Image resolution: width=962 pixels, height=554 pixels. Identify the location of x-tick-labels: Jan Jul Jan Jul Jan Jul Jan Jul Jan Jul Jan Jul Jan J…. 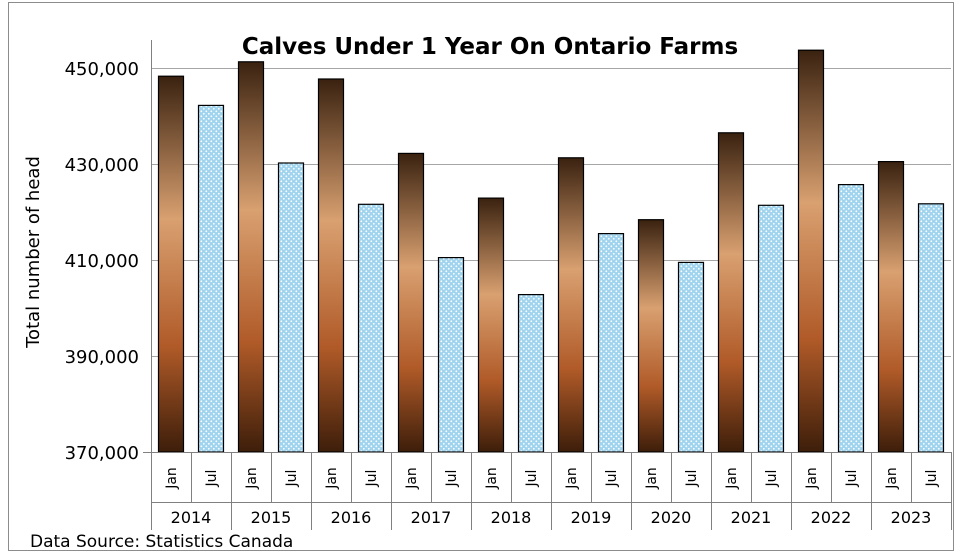
(552, 497).